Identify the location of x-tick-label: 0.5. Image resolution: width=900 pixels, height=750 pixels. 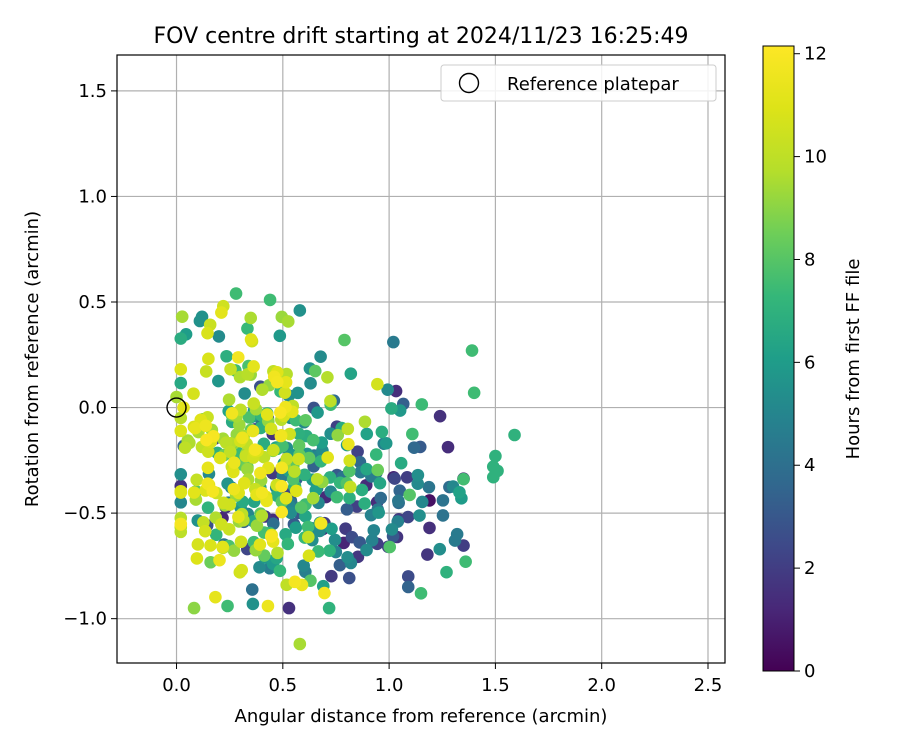
(282, 685).